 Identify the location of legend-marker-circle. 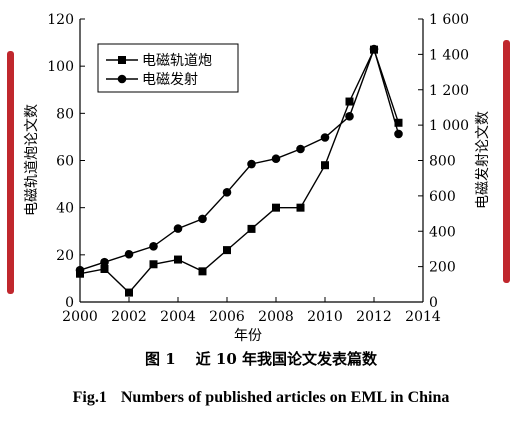
(122, 79).